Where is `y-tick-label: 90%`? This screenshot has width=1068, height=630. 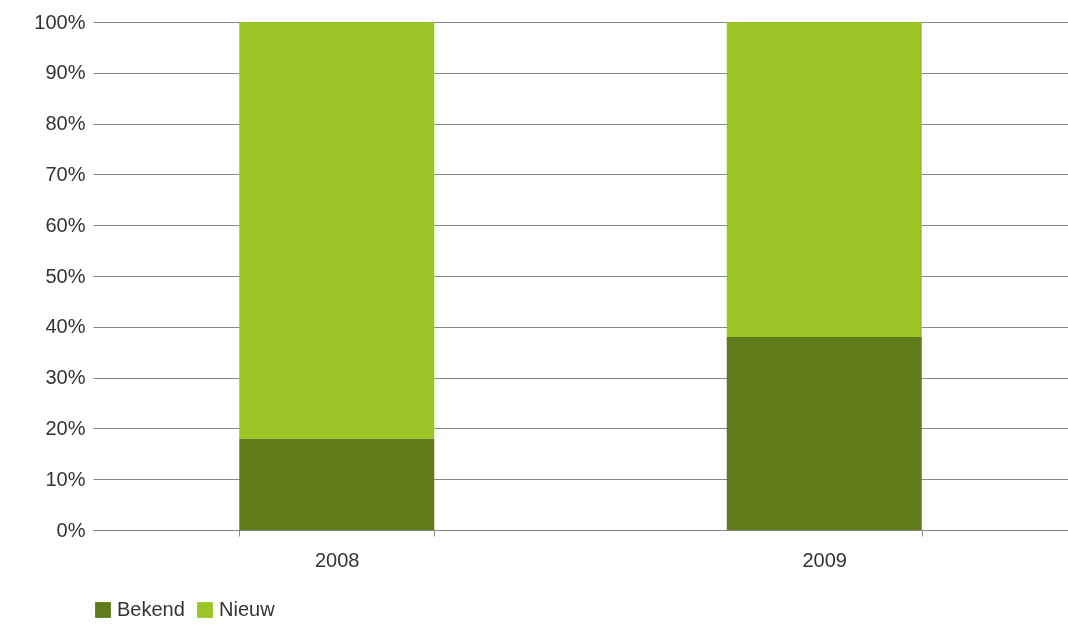 y-tick-label: 90% is located at coordinates (65, 72).